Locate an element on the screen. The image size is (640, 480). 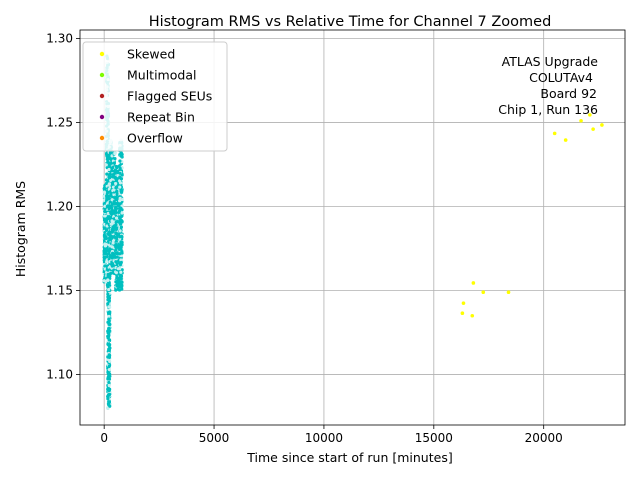
series-points is located at coordinates (532, 215).